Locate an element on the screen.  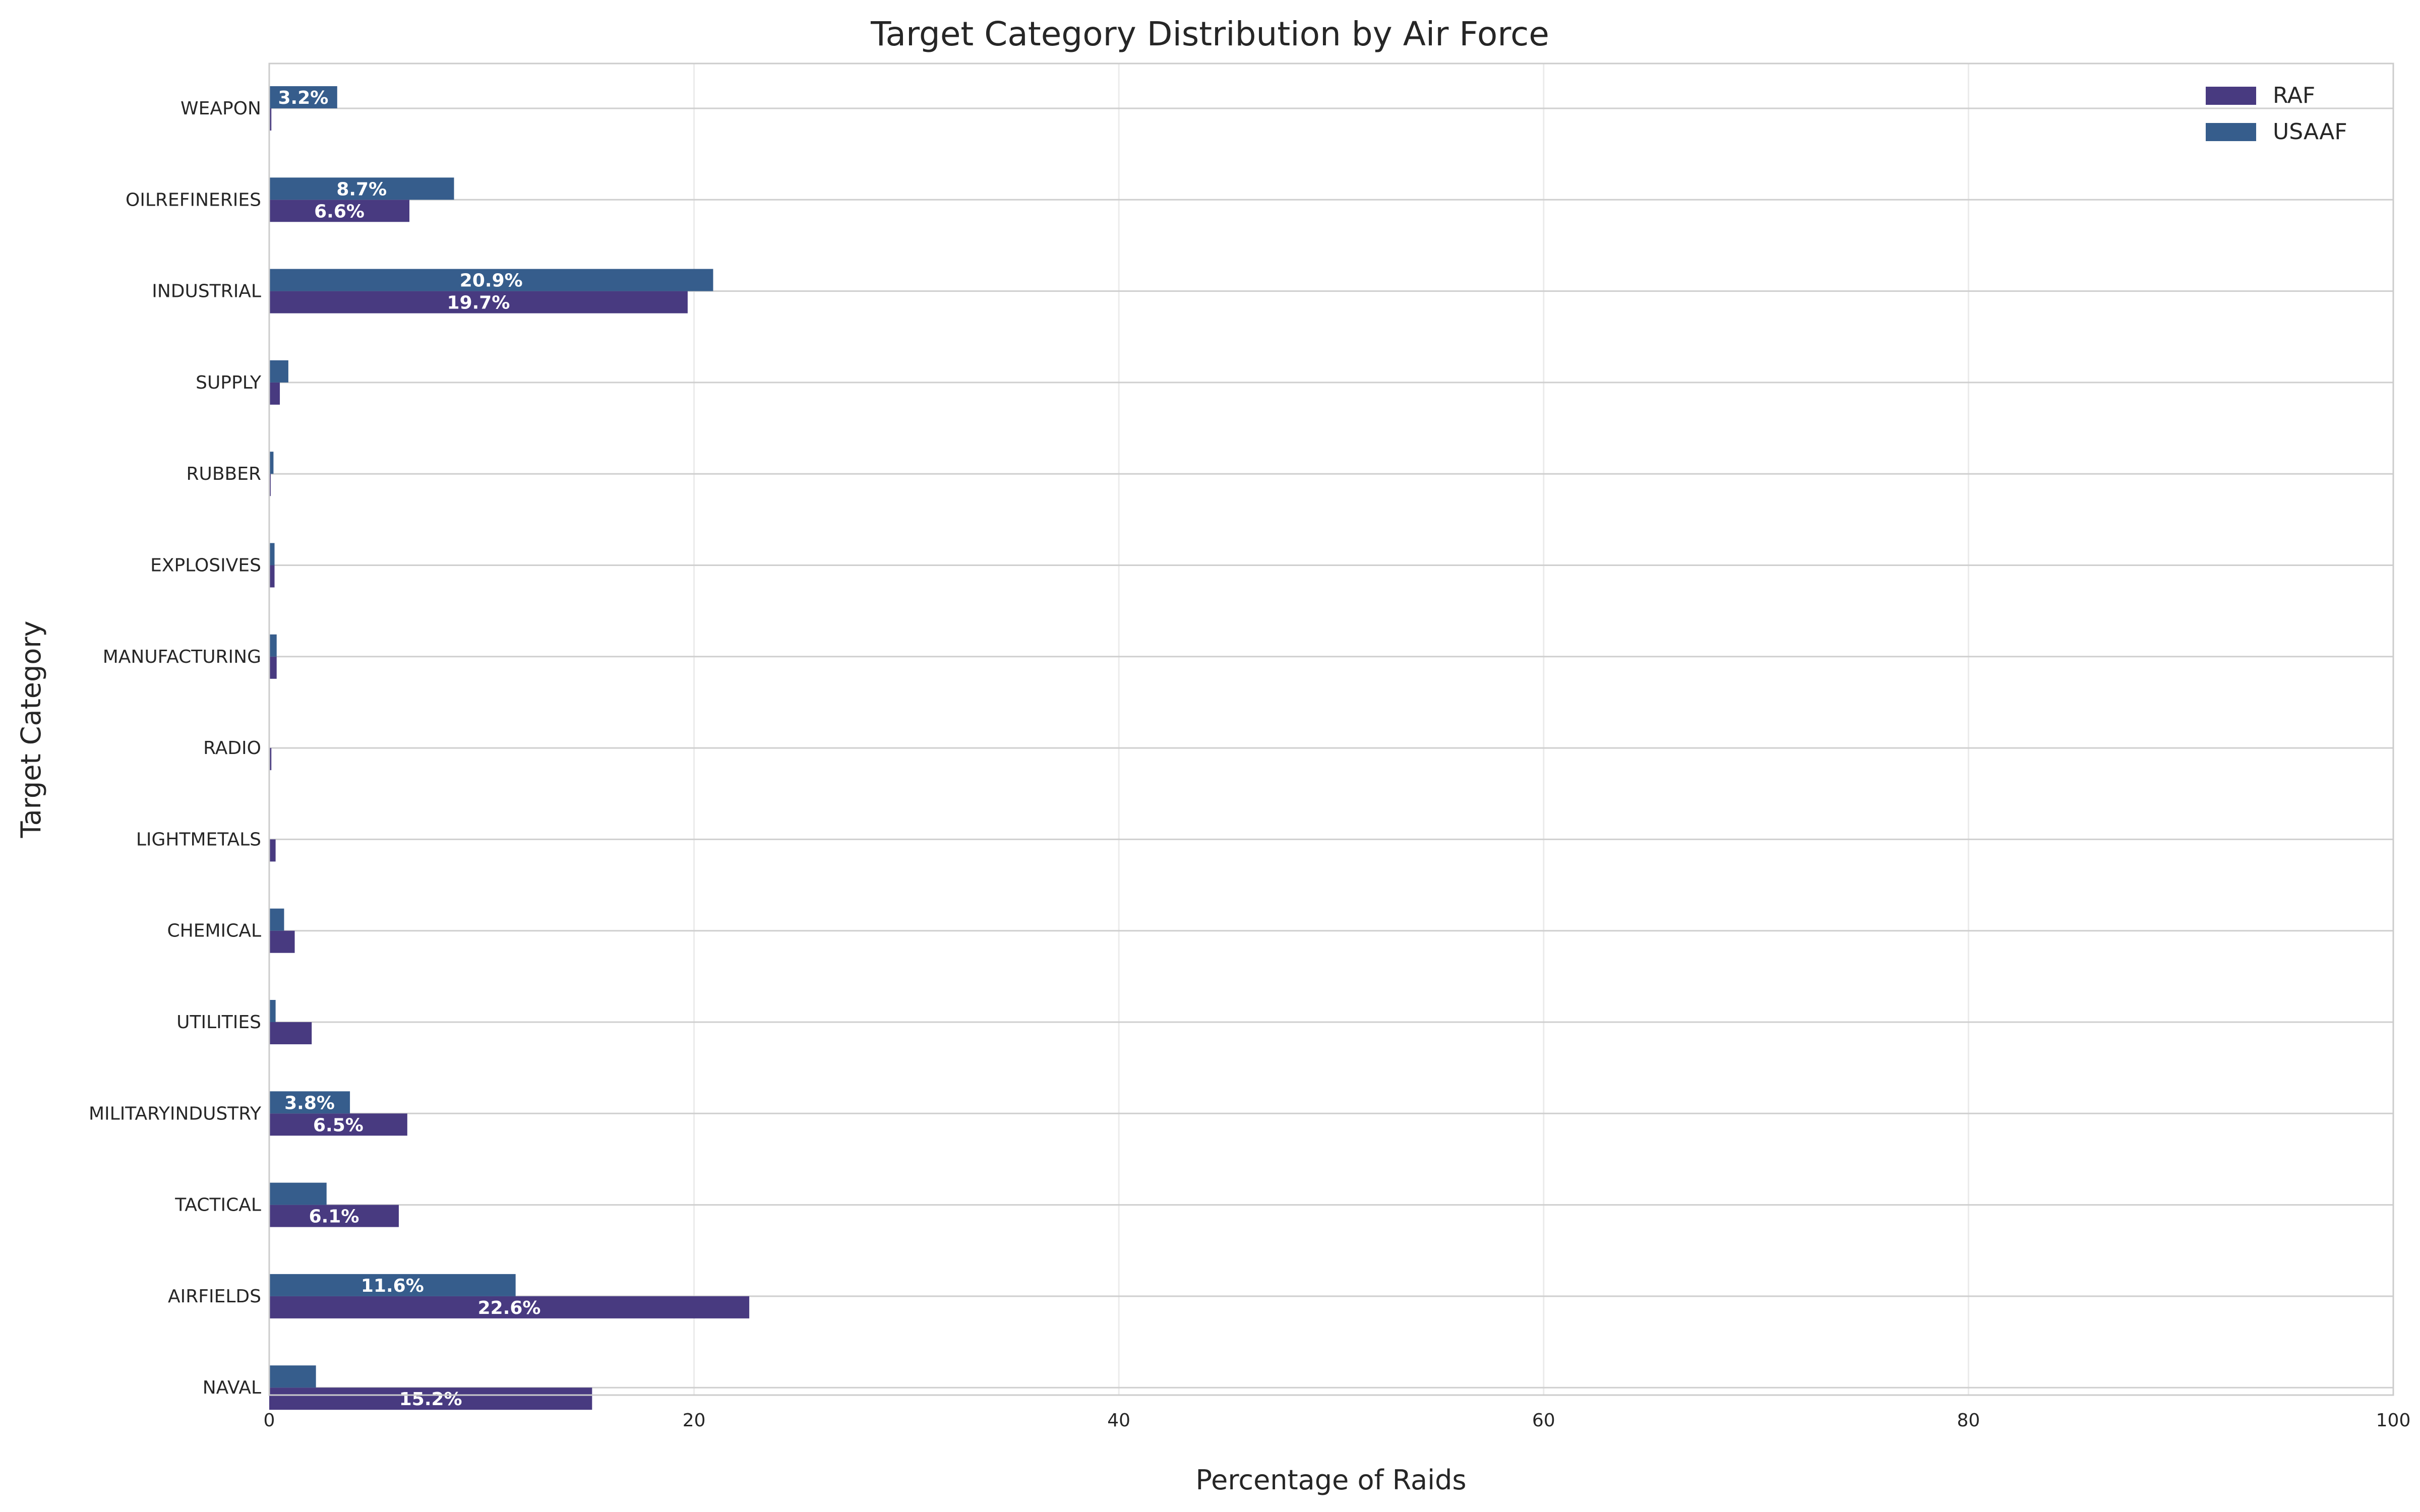
bar-raf-tactical is located at coordinates (334, 1216).